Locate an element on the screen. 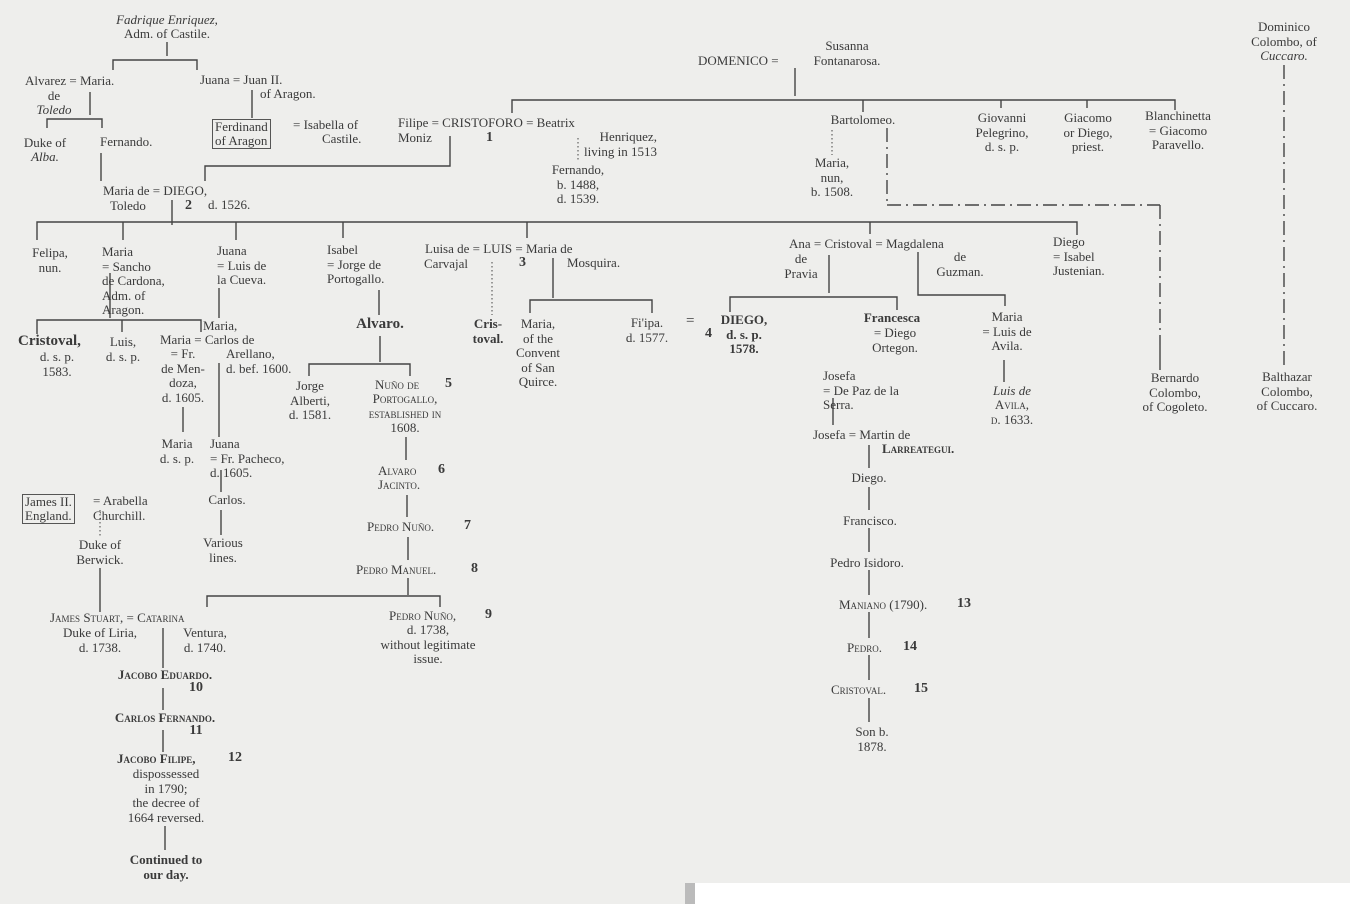 Image resolution: width=1350 pixels, height=904 pixels. person-maria: Maria, is located at coordinates (220, 325).